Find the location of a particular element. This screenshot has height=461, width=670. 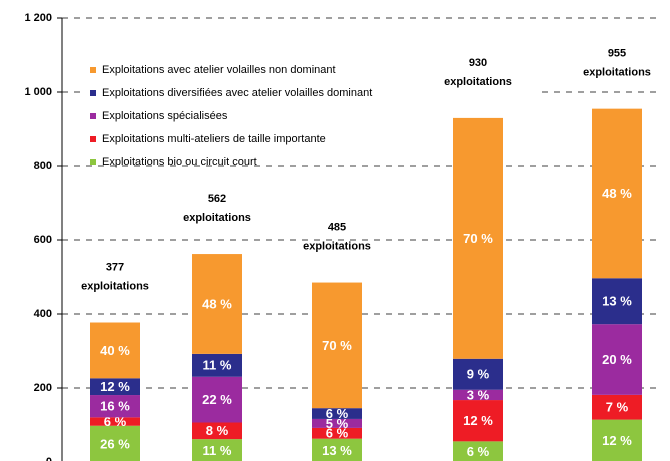

segment-label: 16 % is located at coordinates (115, 406).